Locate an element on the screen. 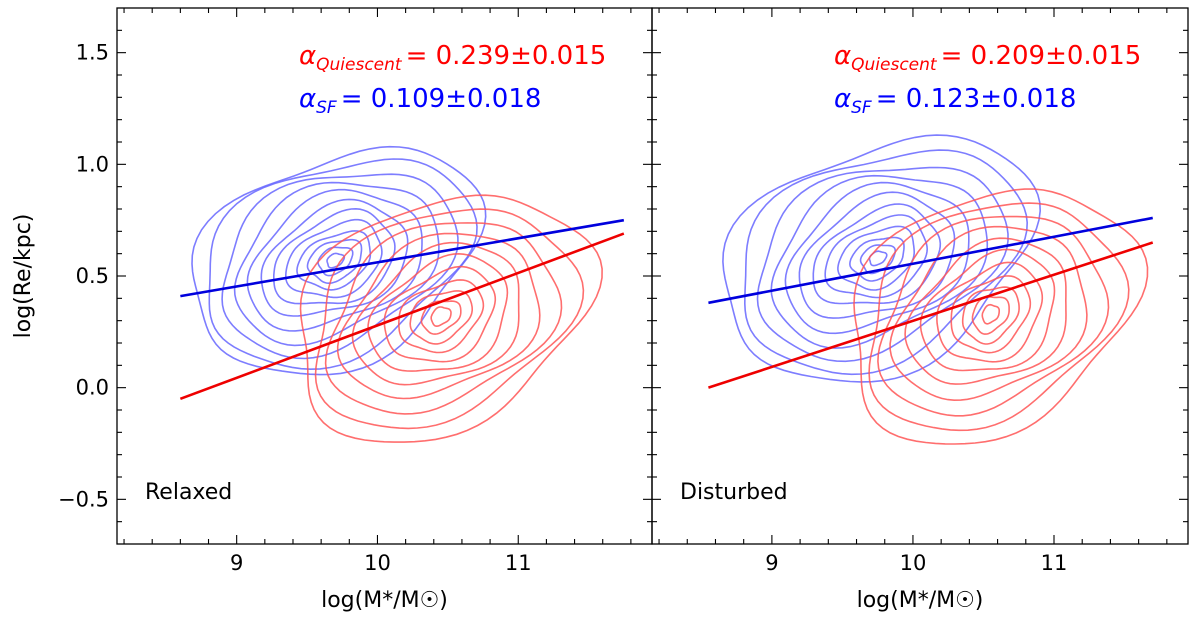 The width and height of the screenshot is (1200, 619). y-tick-label: 0.5 is located at coordinates (92, 276).